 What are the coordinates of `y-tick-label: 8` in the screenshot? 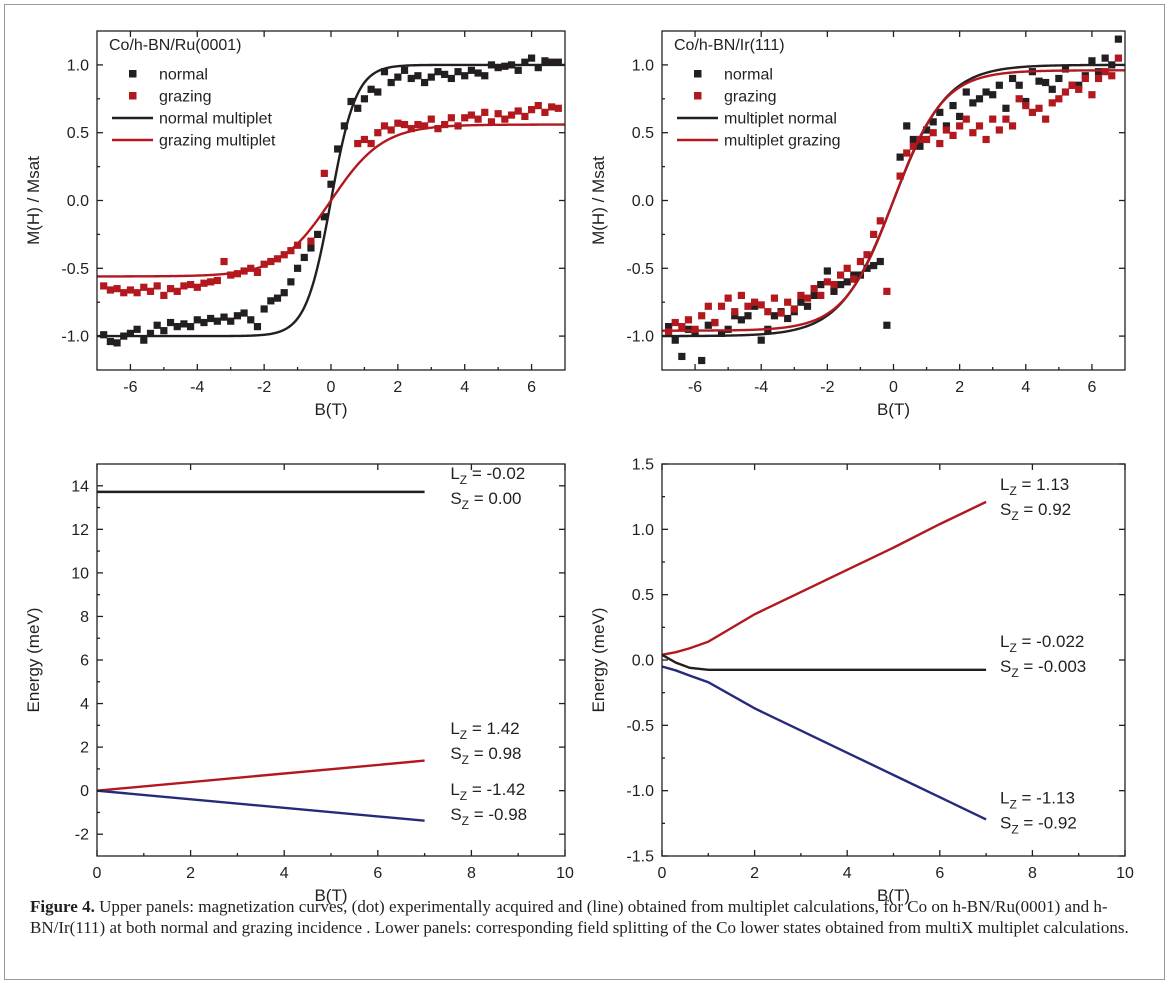 It's located at (84, 617).